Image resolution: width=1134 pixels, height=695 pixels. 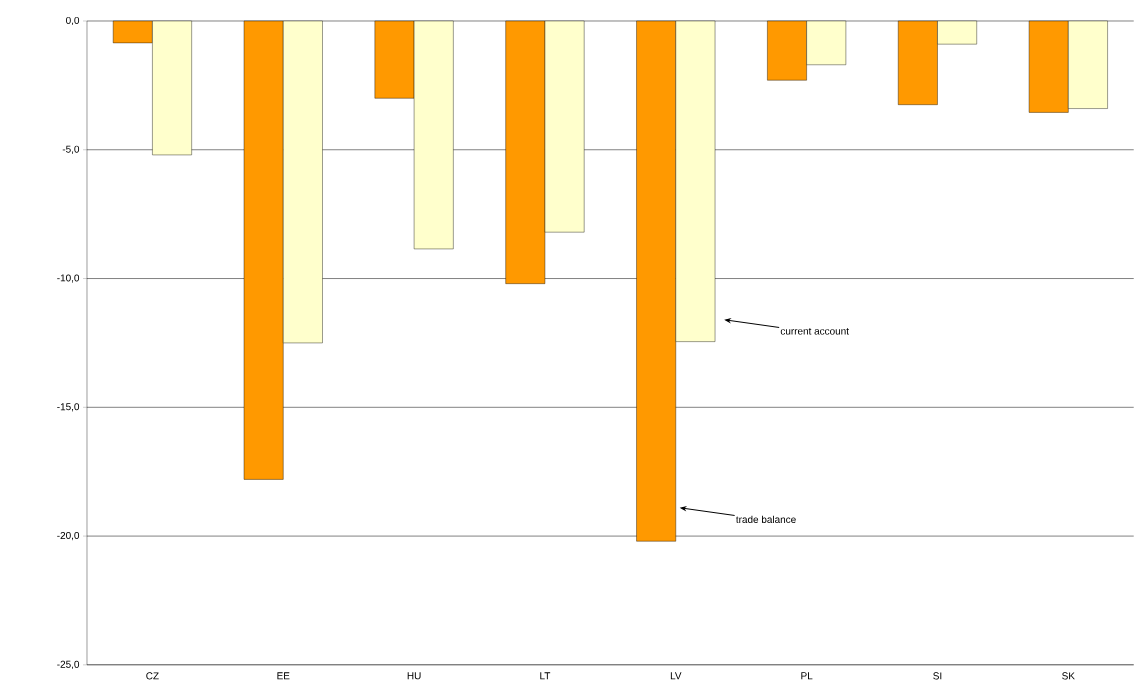 What do you see at coordinates (807, 676) in the screenshot?
I see `x-tick-label: PL` at bounding box center [807, 676].